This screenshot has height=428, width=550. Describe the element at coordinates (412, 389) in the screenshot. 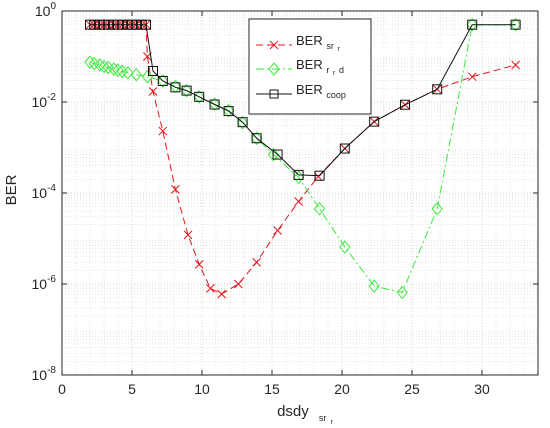

I see `x-tick-label: 25` at that location.